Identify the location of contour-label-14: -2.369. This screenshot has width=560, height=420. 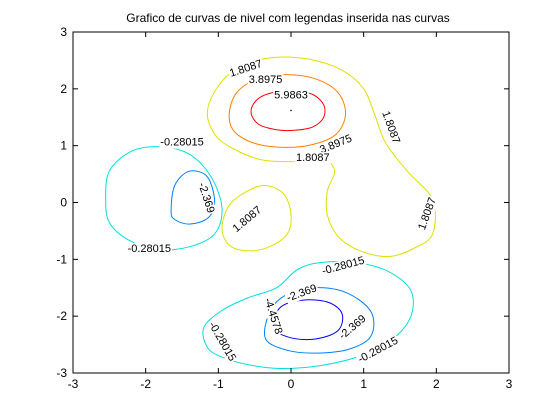
(301, 293).